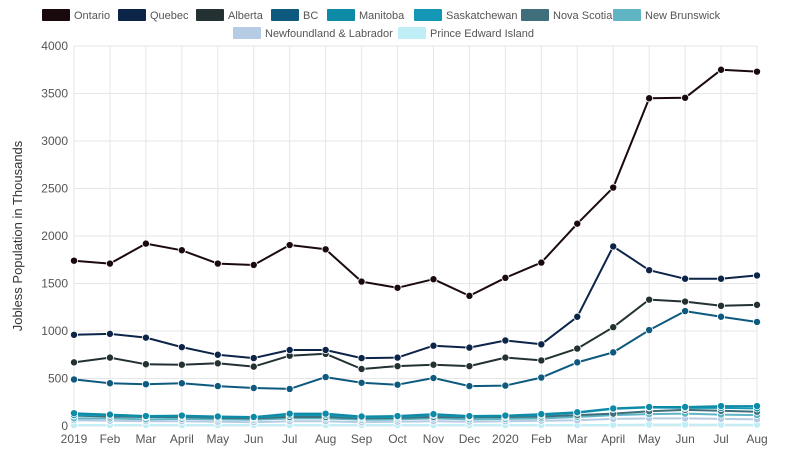 The image size is (800, 450). I want to click on legend-item-bc: BC, so click(294, 15).